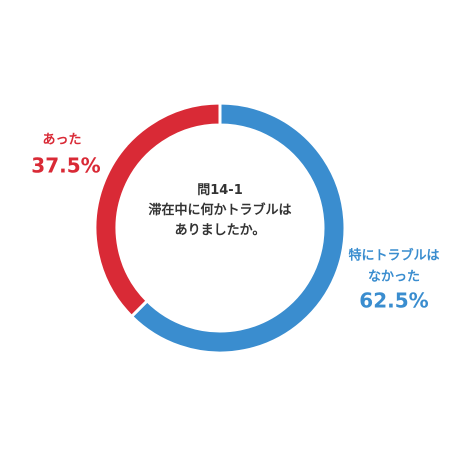 The height and width of the screenshot is (451, 451). Describe the element at coordinates (65, 166) in the screenshot. I see `value-label: 37.5%` at that location.